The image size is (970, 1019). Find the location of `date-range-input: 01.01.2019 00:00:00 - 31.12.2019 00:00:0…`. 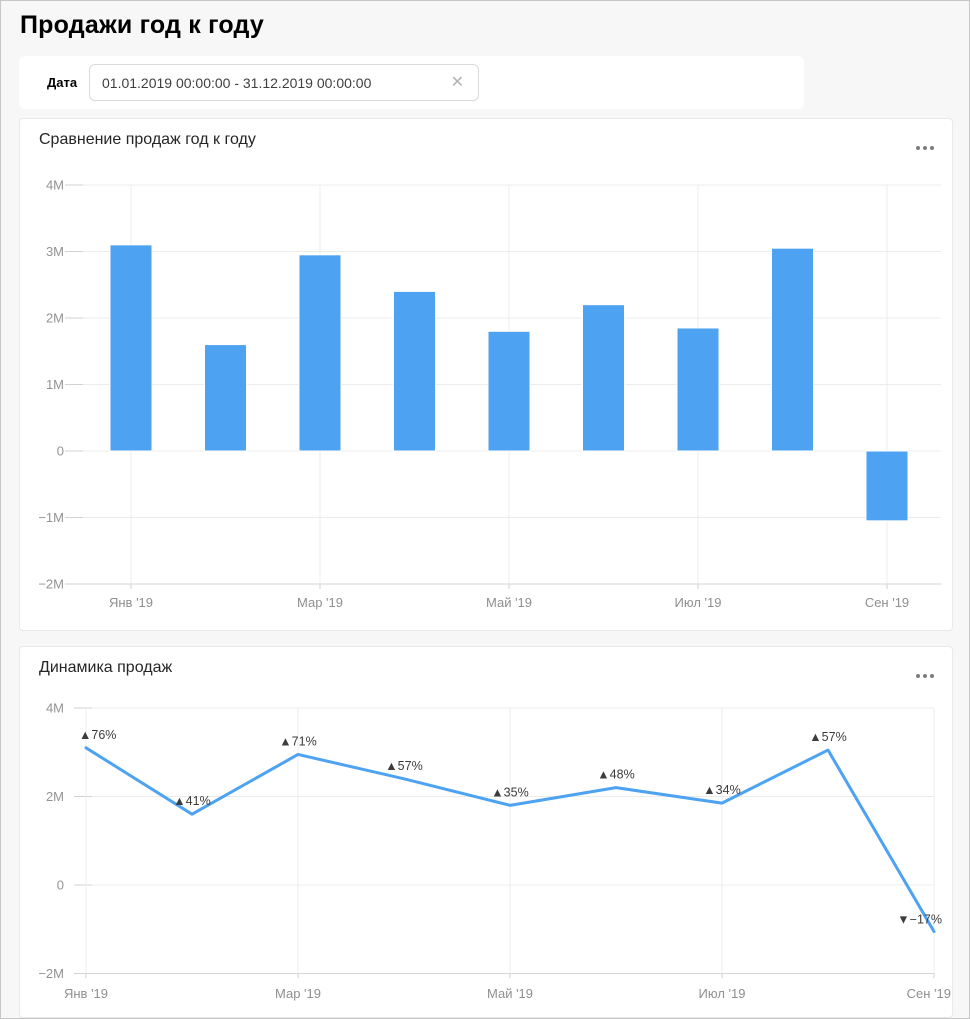

date-range-input: 01.01.2019 00:00:00 - 31.12.2019 00:00:0… is located at coordinates (284, 82).